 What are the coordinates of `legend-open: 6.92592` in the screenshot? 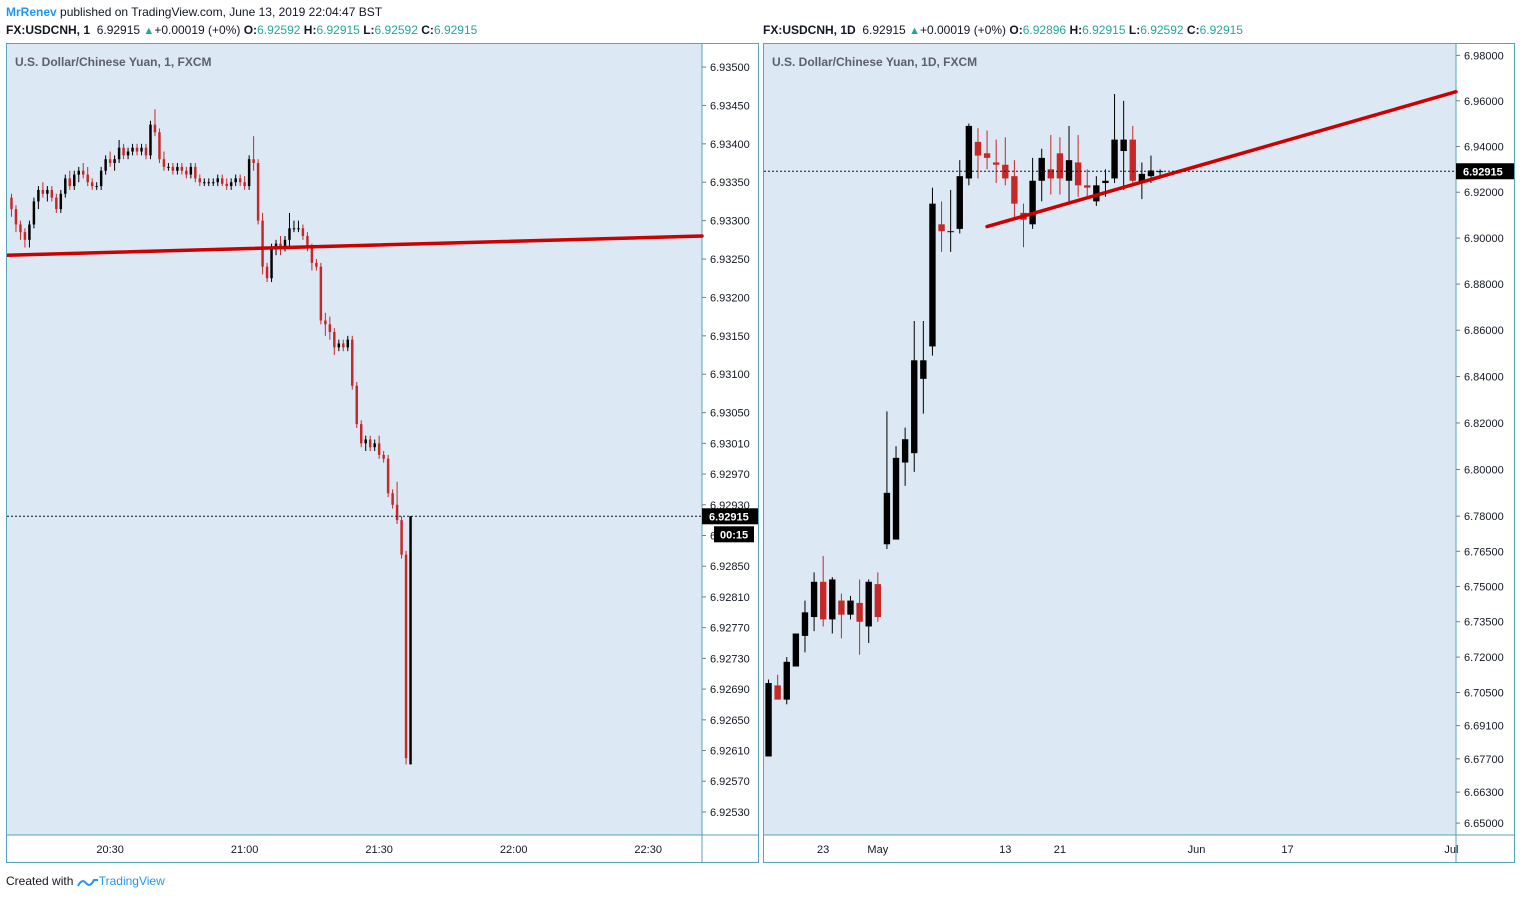 It's located at (279, 30).